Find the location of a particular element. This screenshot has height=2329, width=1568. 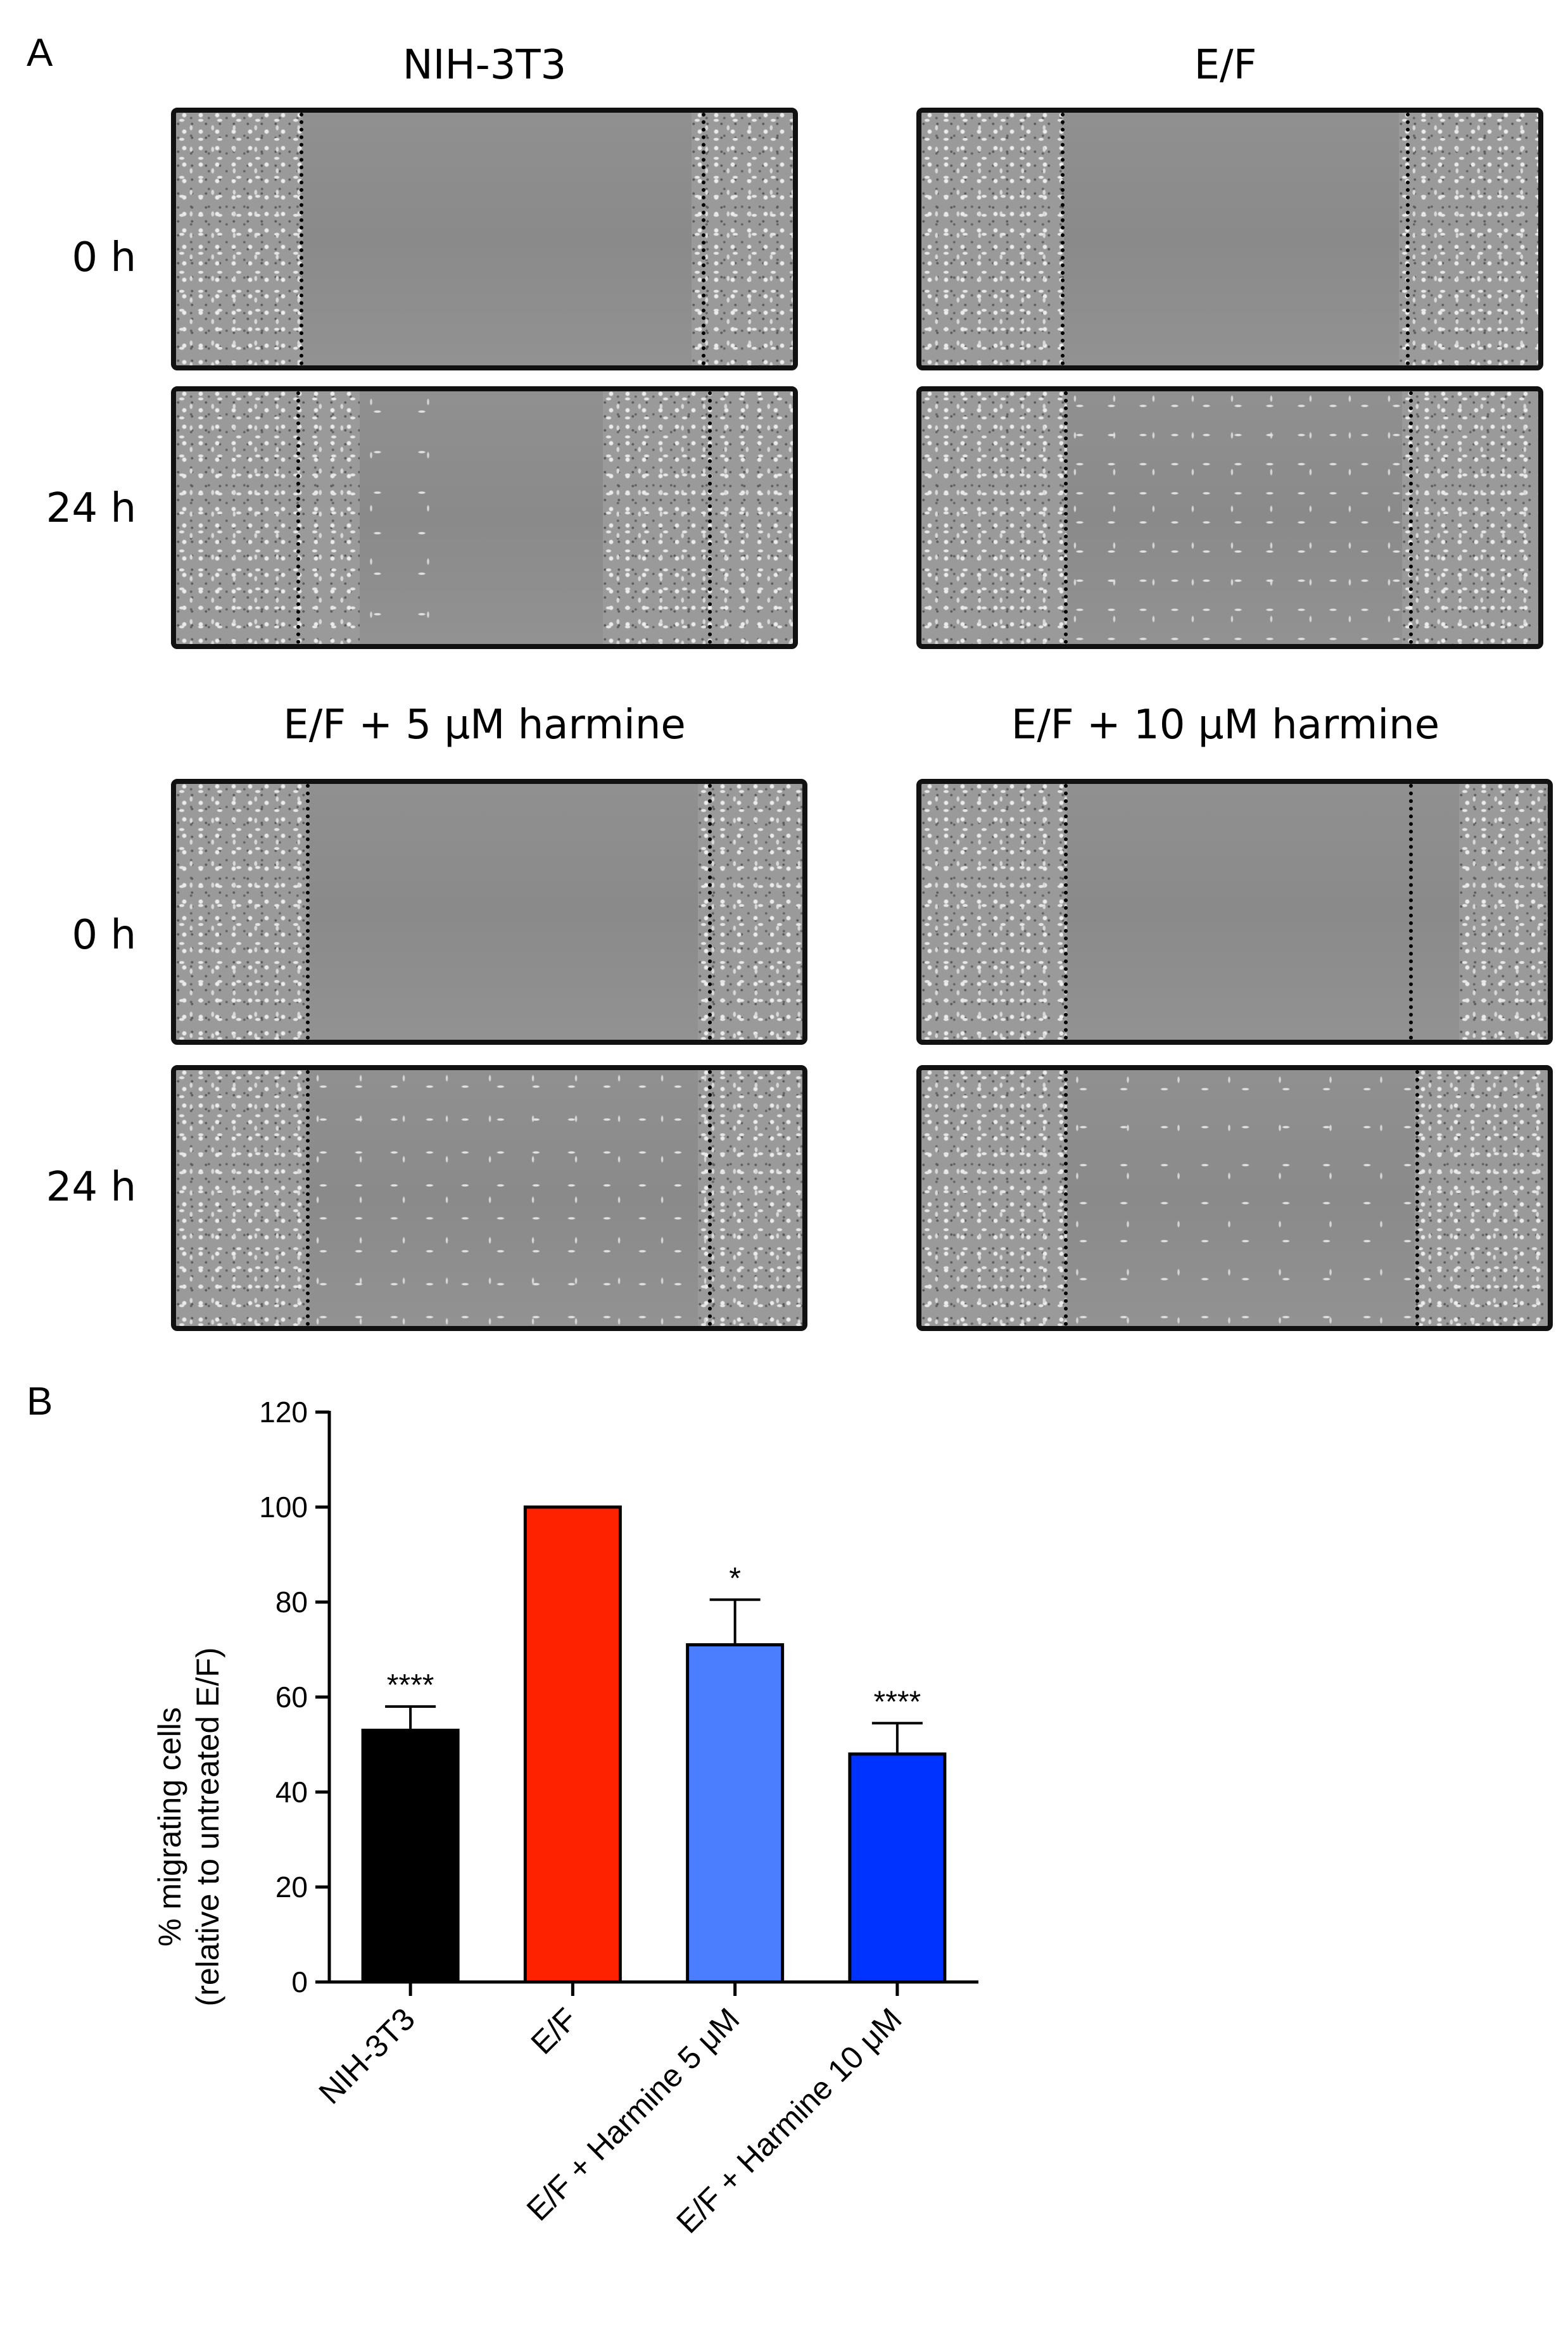

column-title-ef: E/F is located at coordinates (1225, 65).